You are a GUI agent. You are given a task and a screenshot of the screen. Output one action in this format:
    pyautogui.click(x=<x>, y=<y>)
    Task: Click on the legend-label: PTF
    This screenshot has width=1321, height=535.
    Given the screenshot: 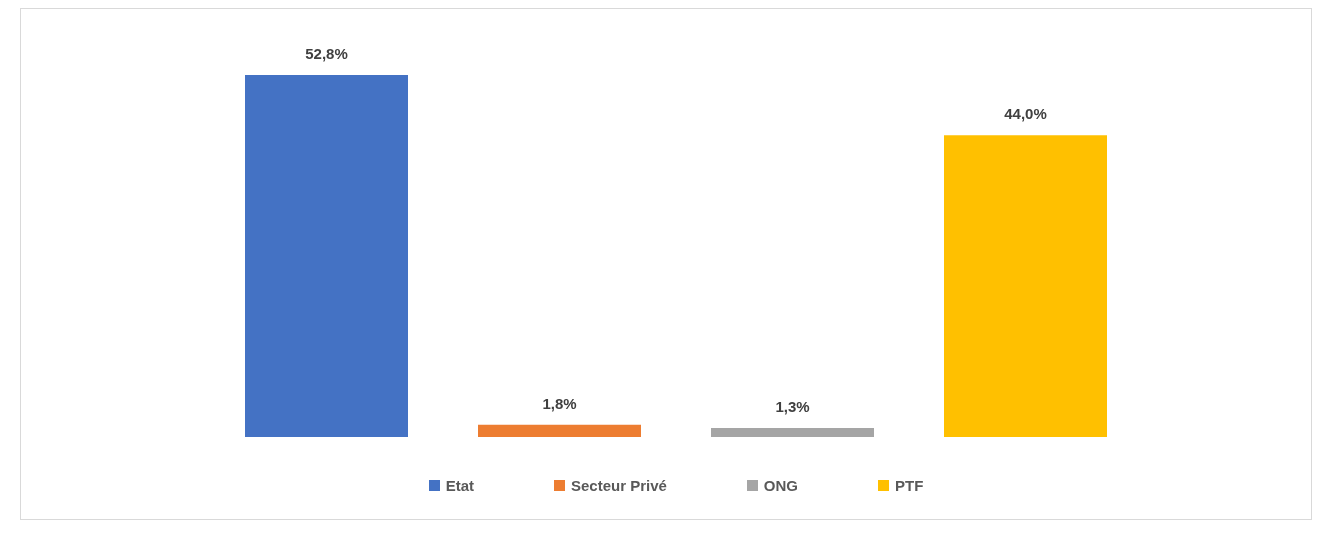 What is the action you would take?
    pyautogui.click(x=909, y=485)
    